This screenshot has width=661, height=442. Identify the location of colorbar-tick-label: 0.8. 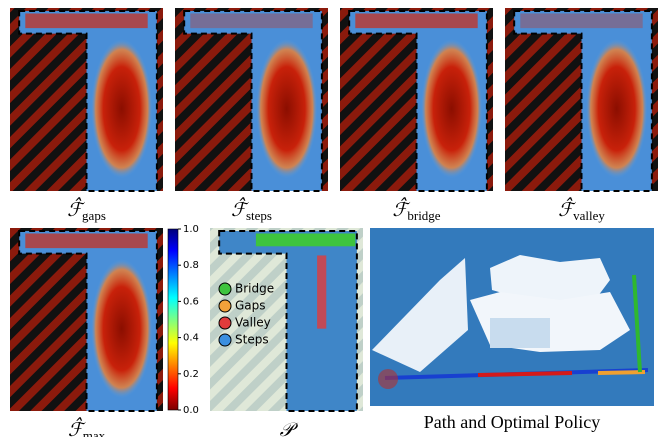
(191, 265).